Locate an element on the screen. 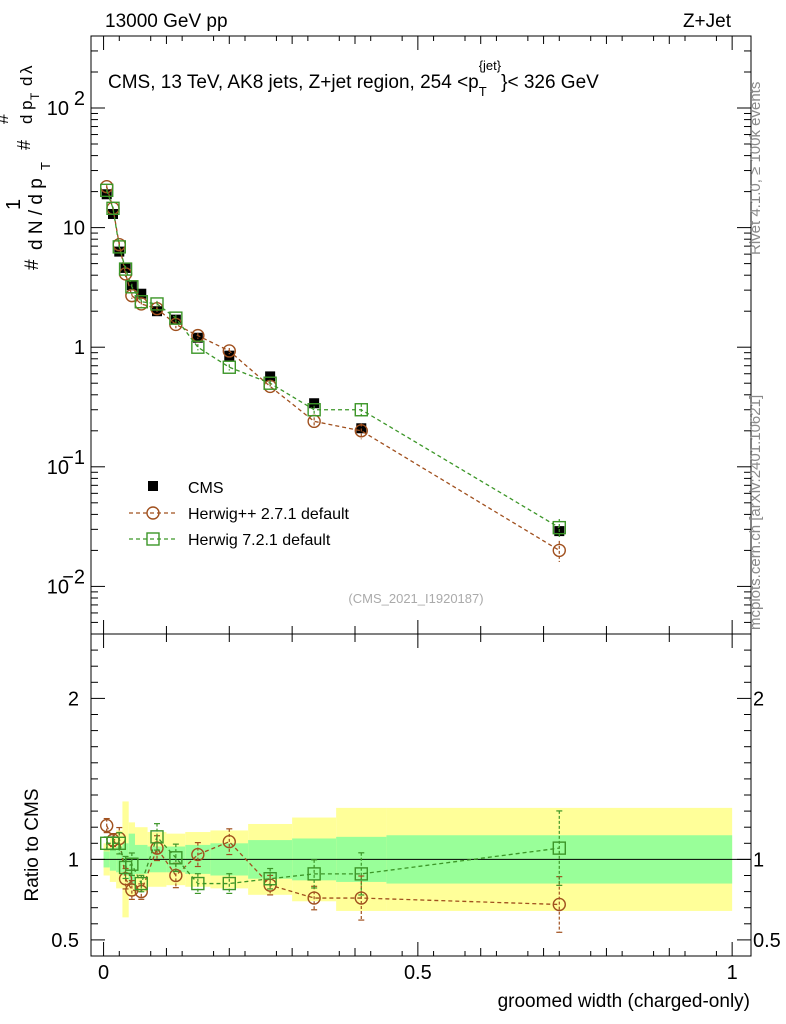 The width and height of the screenshot is (786, 1024). ratio-tick-label: 1 is located at coordinates (73, 860).